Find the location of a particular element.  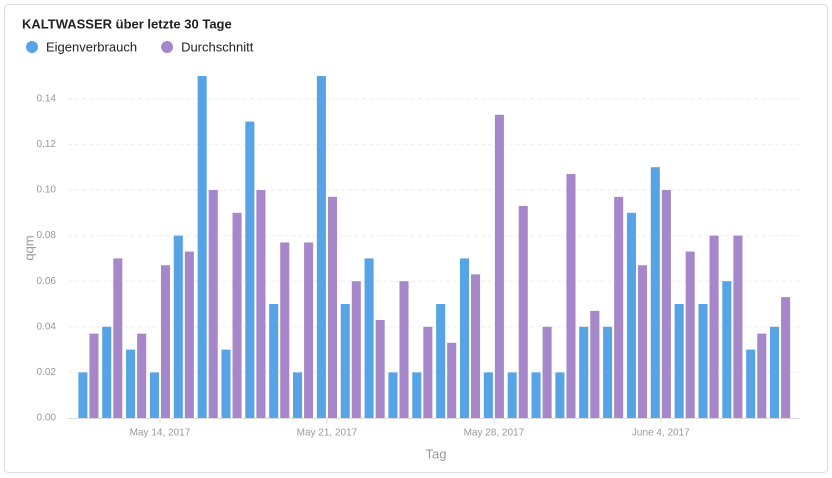

x-tick-label: May 14, 2017 is located at coordinates (160, 433).